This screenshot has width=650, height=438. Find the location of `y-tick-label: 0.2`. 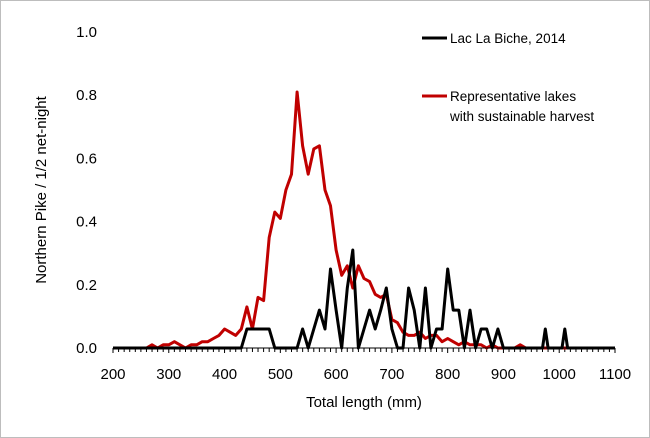

y-tick-label: 0.2 is located at coordinates (86, 285).